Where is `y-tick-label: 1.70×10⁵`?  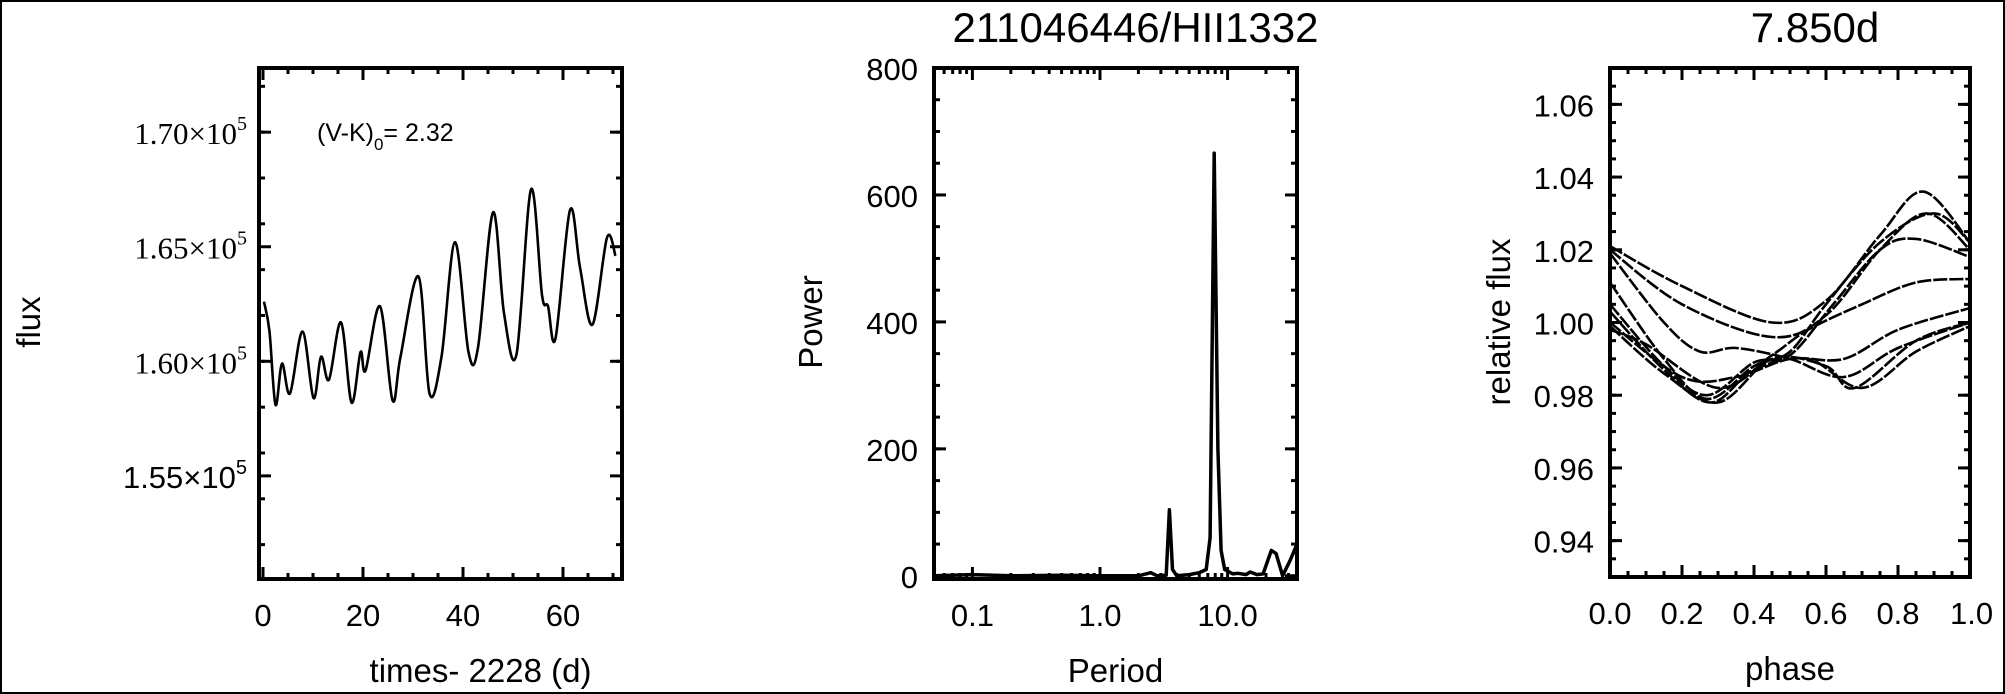
y-tick-label: 1.70×10⁵ is located at coordinates (190, 132).